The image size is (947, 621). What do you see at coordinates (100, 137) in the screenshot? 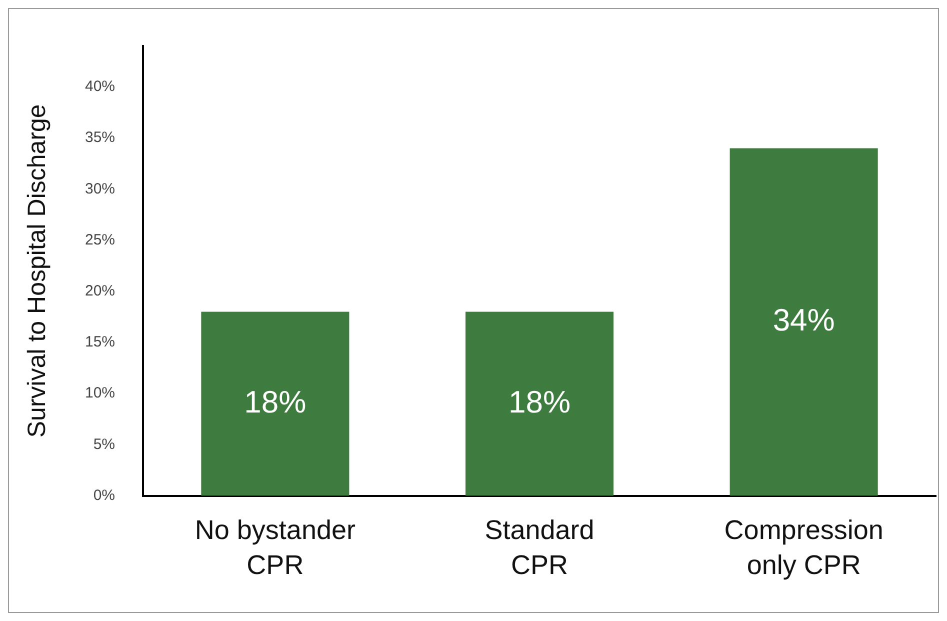
I see `y-tick-label: 35%` at bounding box center [100, 137].